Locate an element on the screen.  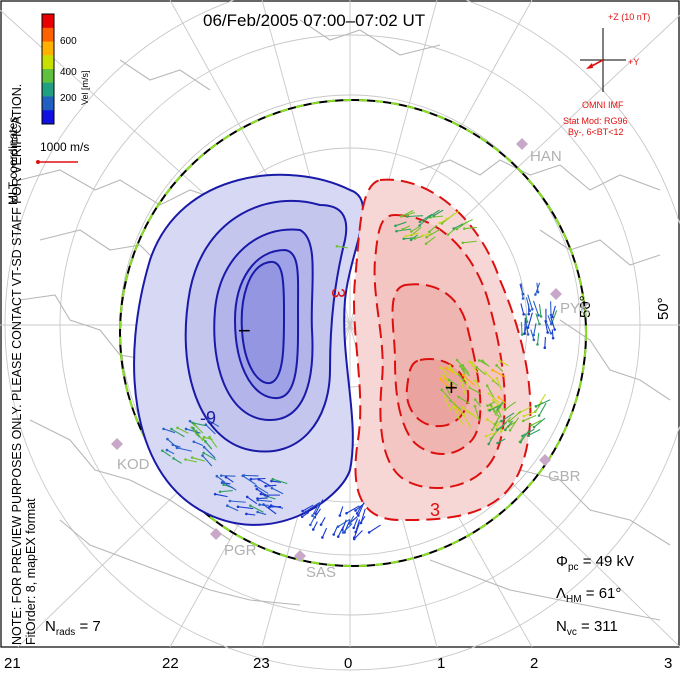
station-label-kod: KOD is located at coordinates (133, 464).